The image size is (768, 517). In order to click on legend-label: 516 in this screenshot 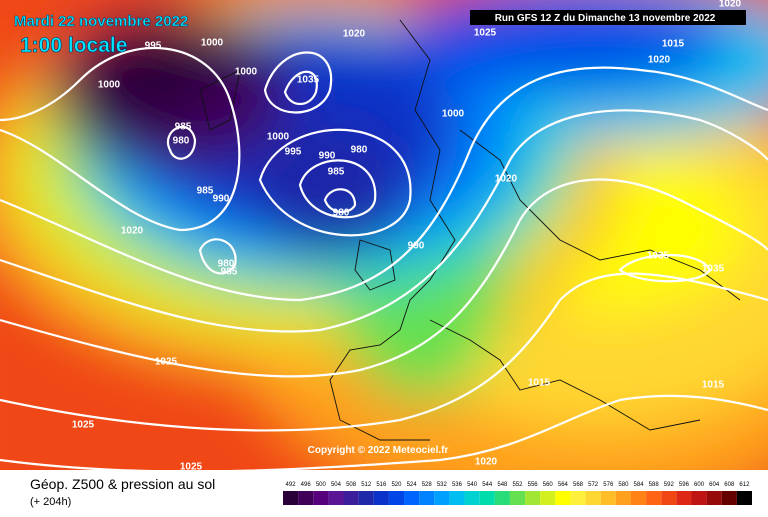, I will do `click(381, 485)`.